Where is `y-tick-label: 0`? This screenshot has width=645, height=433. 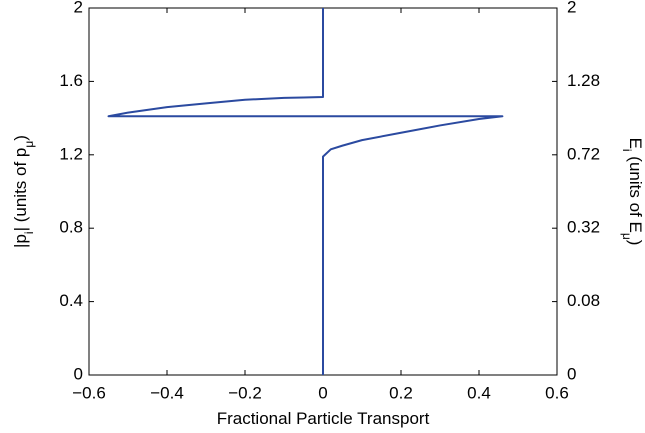
y-tick-label: 0 is located at coordinates (78, 373).